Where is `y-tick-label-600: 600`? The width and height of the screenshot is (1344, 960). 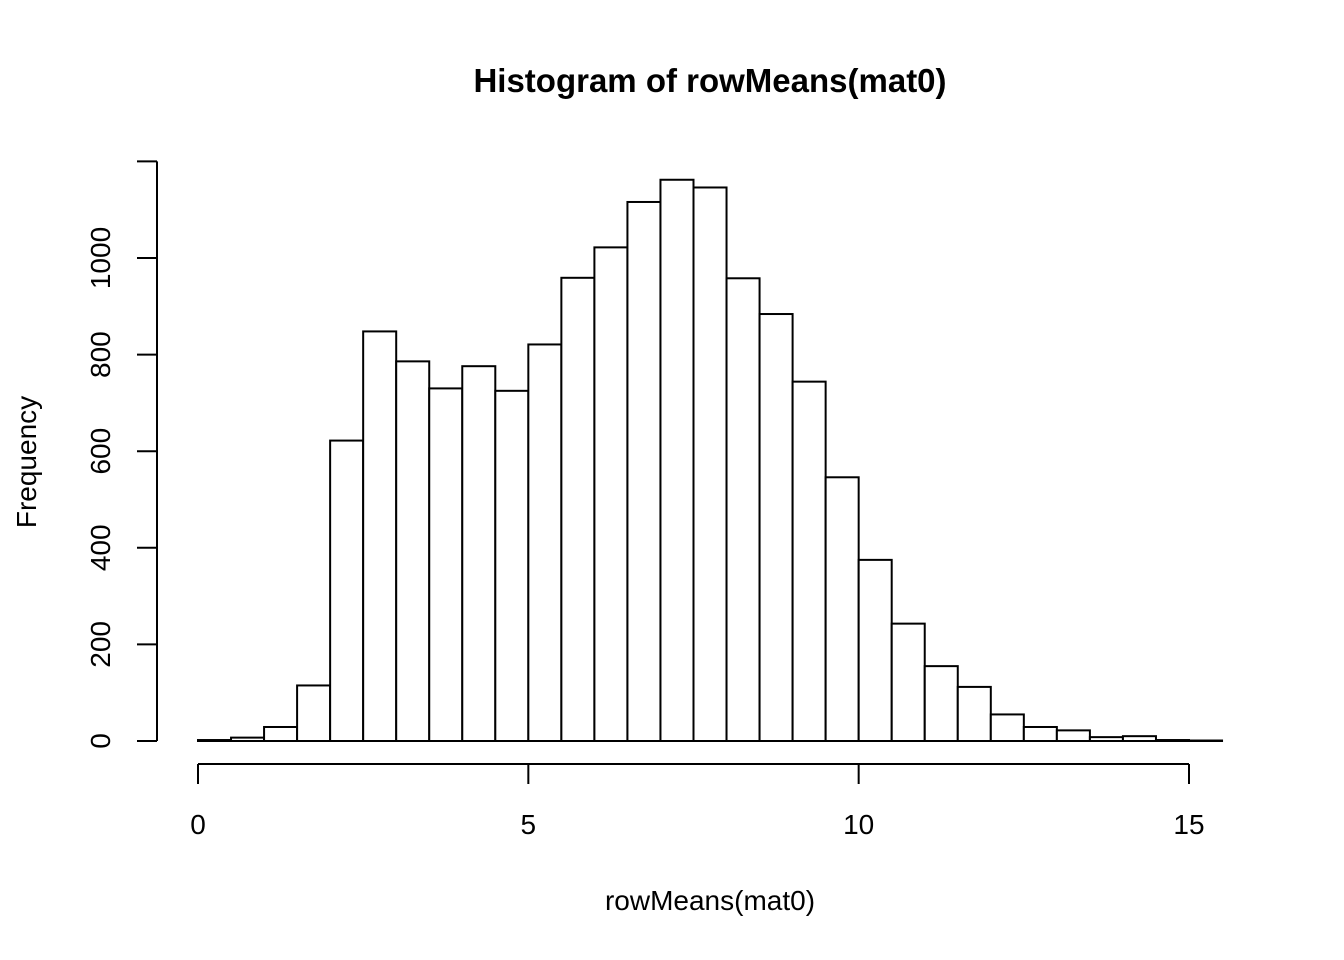
y-tick-label-600: 600 is located at coordinates (100, 451).